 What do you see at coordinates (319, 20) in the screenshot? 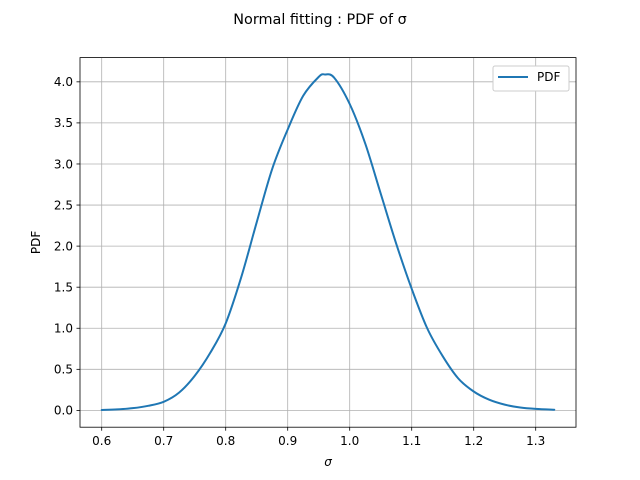
I see `chart-title: Normal fitting : PDF of σ` at bounding box center [319, 20].